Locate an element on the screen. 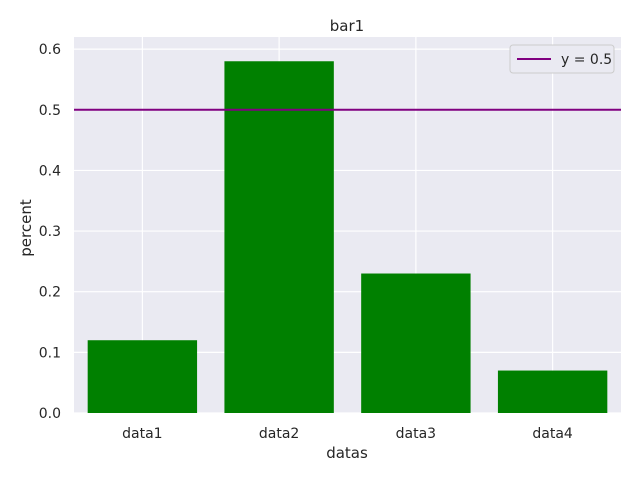  x-tick-label: data2 is located at coordinates (279, 434).